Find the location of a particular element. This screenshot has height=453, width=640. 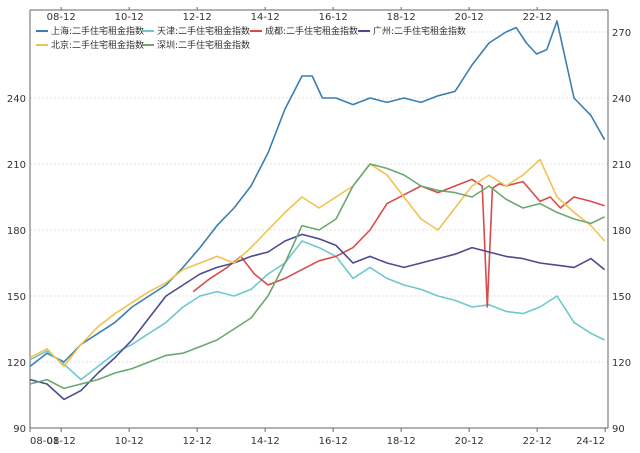

left-tick-label: 150 is located at coordinates (16, 297).